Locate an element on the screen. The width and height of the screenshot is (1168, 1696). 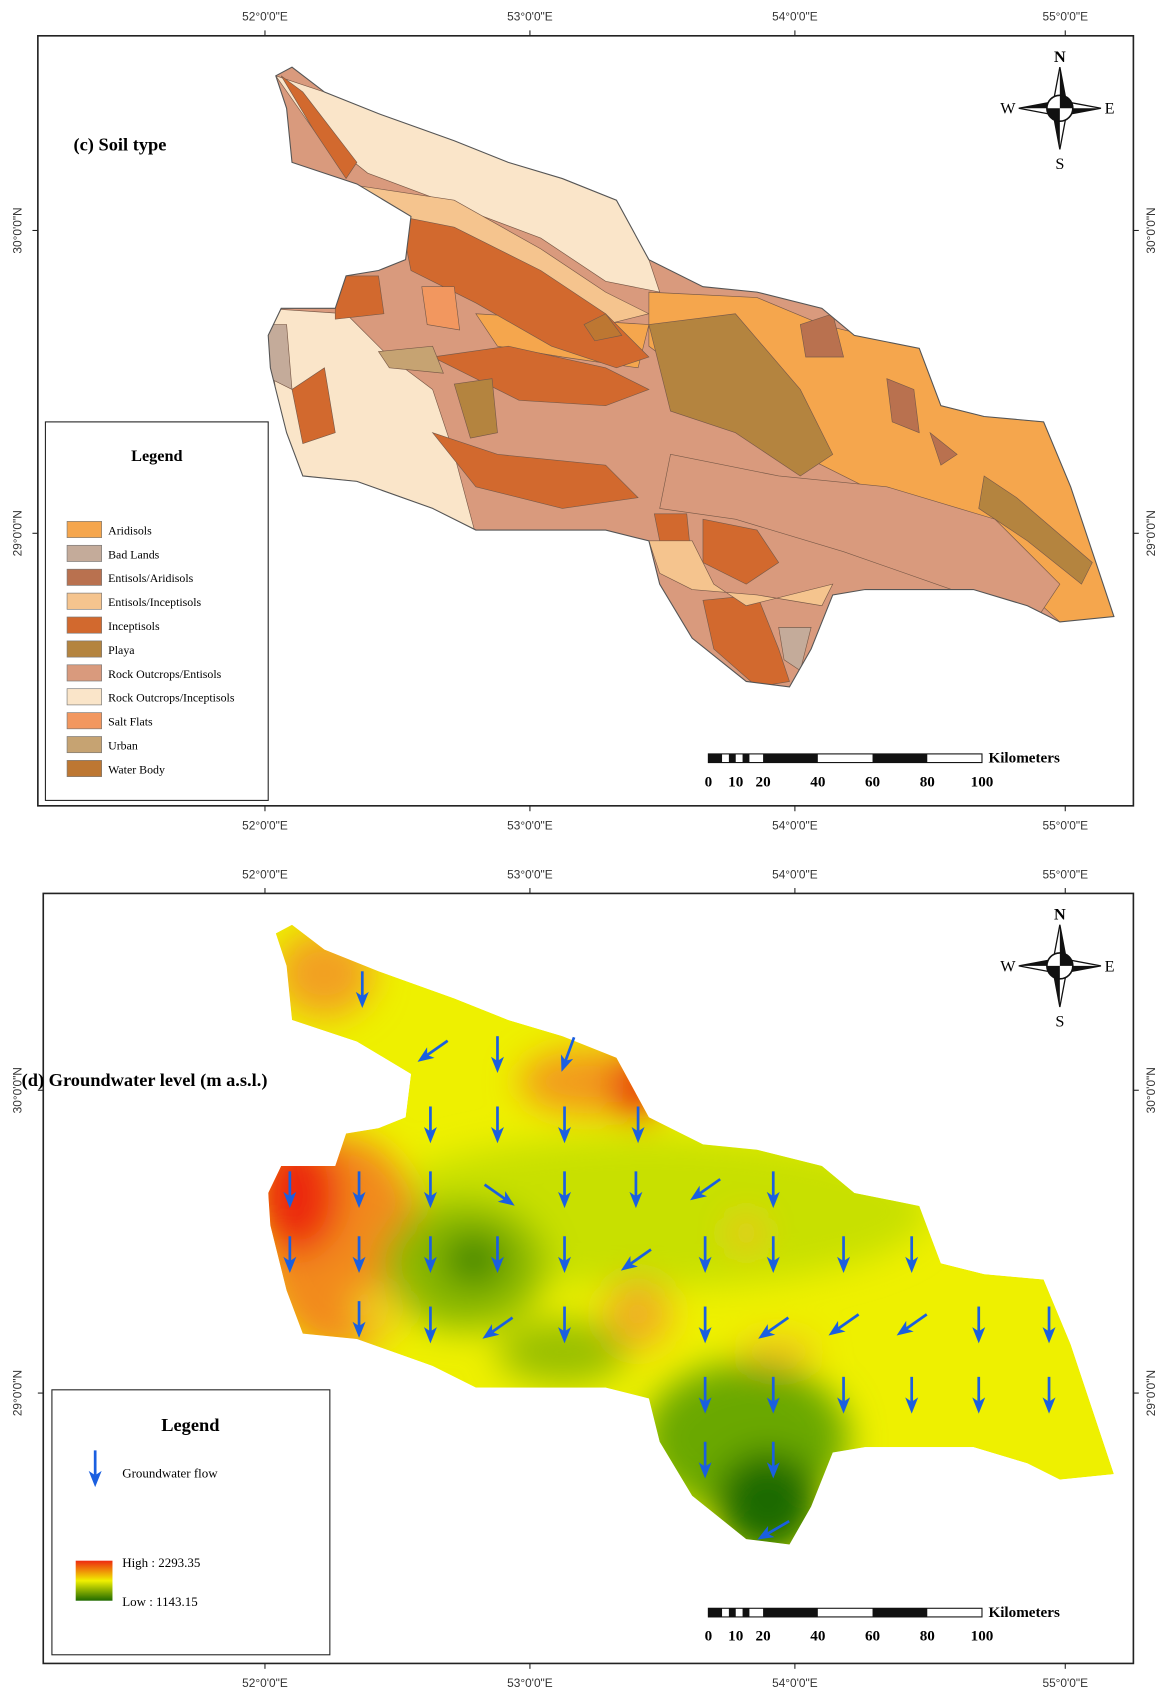
scale-label: 20 is located at coordinates (763, 1637).